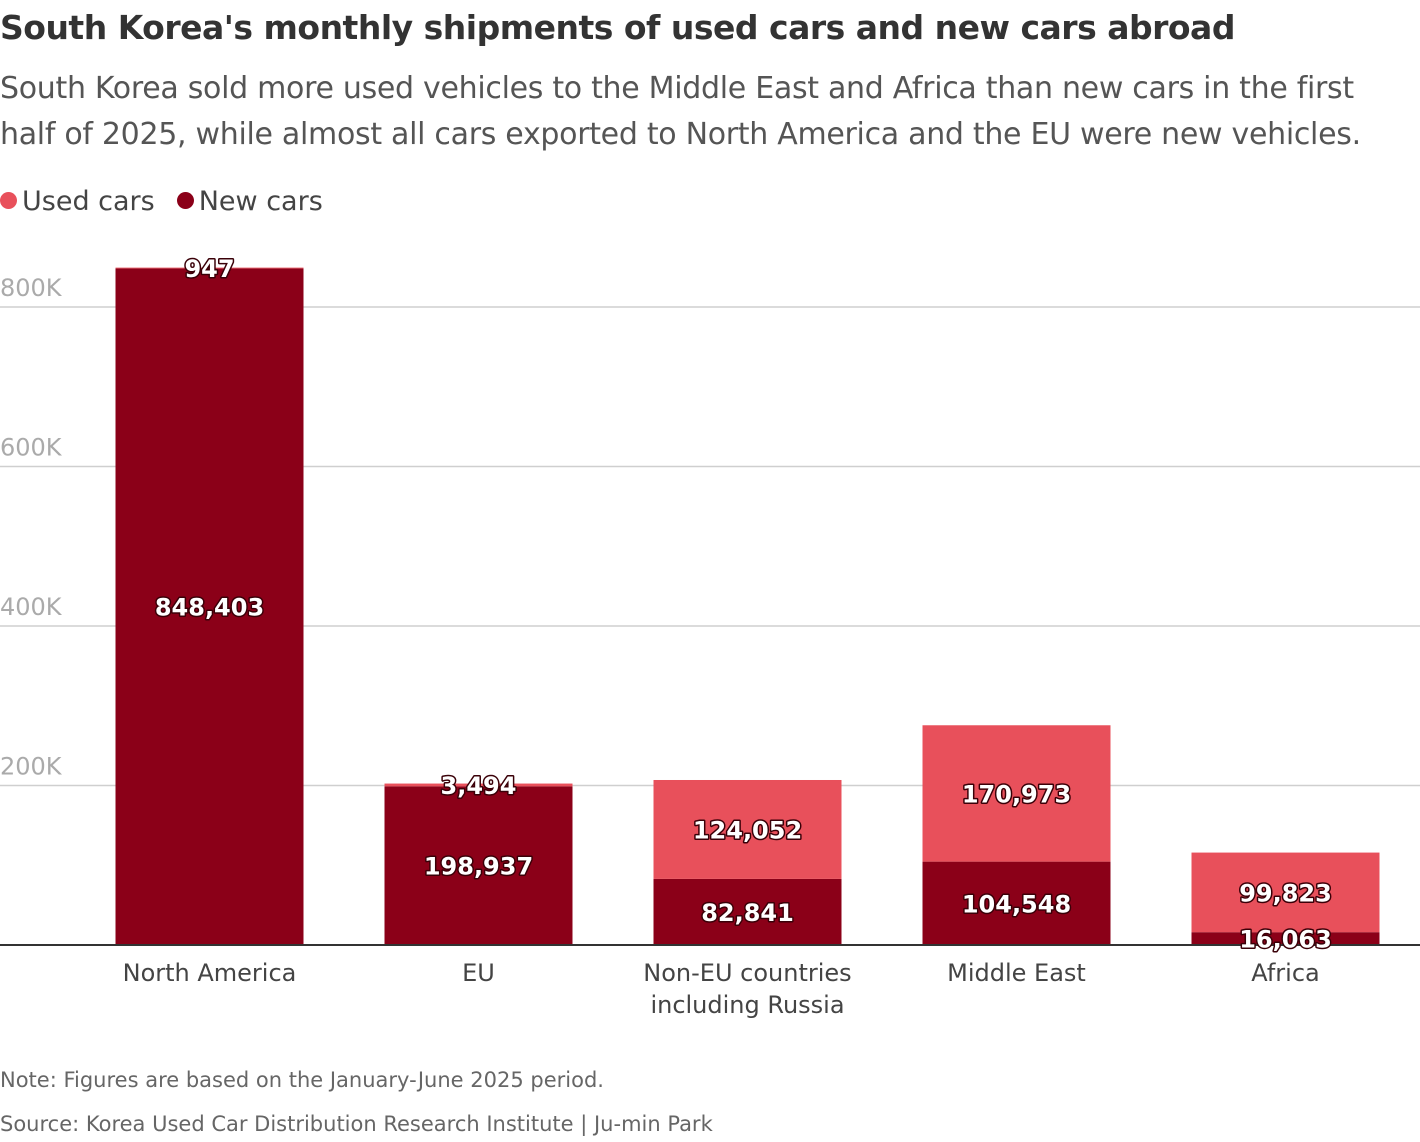  What do you see at coordinates (1285, 973) in the screenshot?
I see `x-tick-label: Africa` at bounding box center [1285, 973].